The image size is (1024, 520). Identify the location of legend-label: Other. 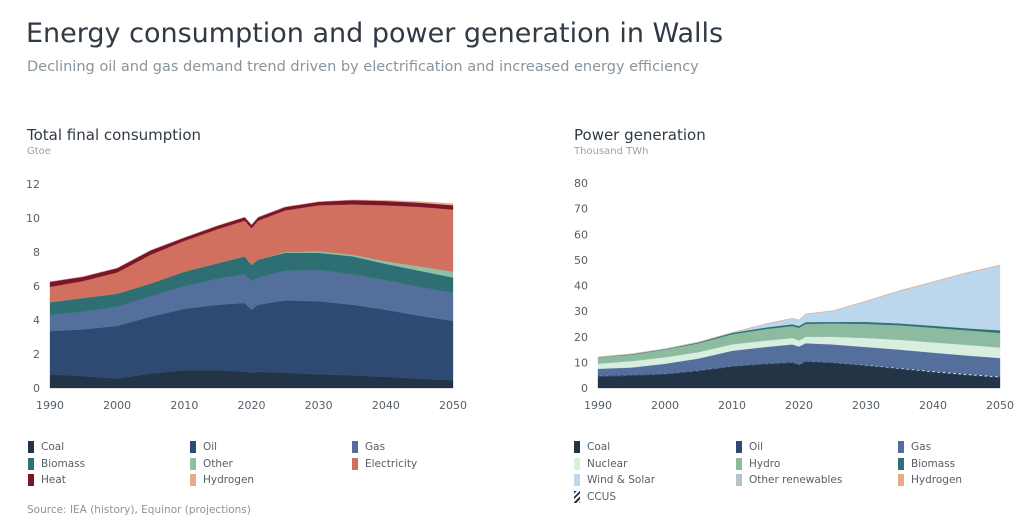
(218, 463).